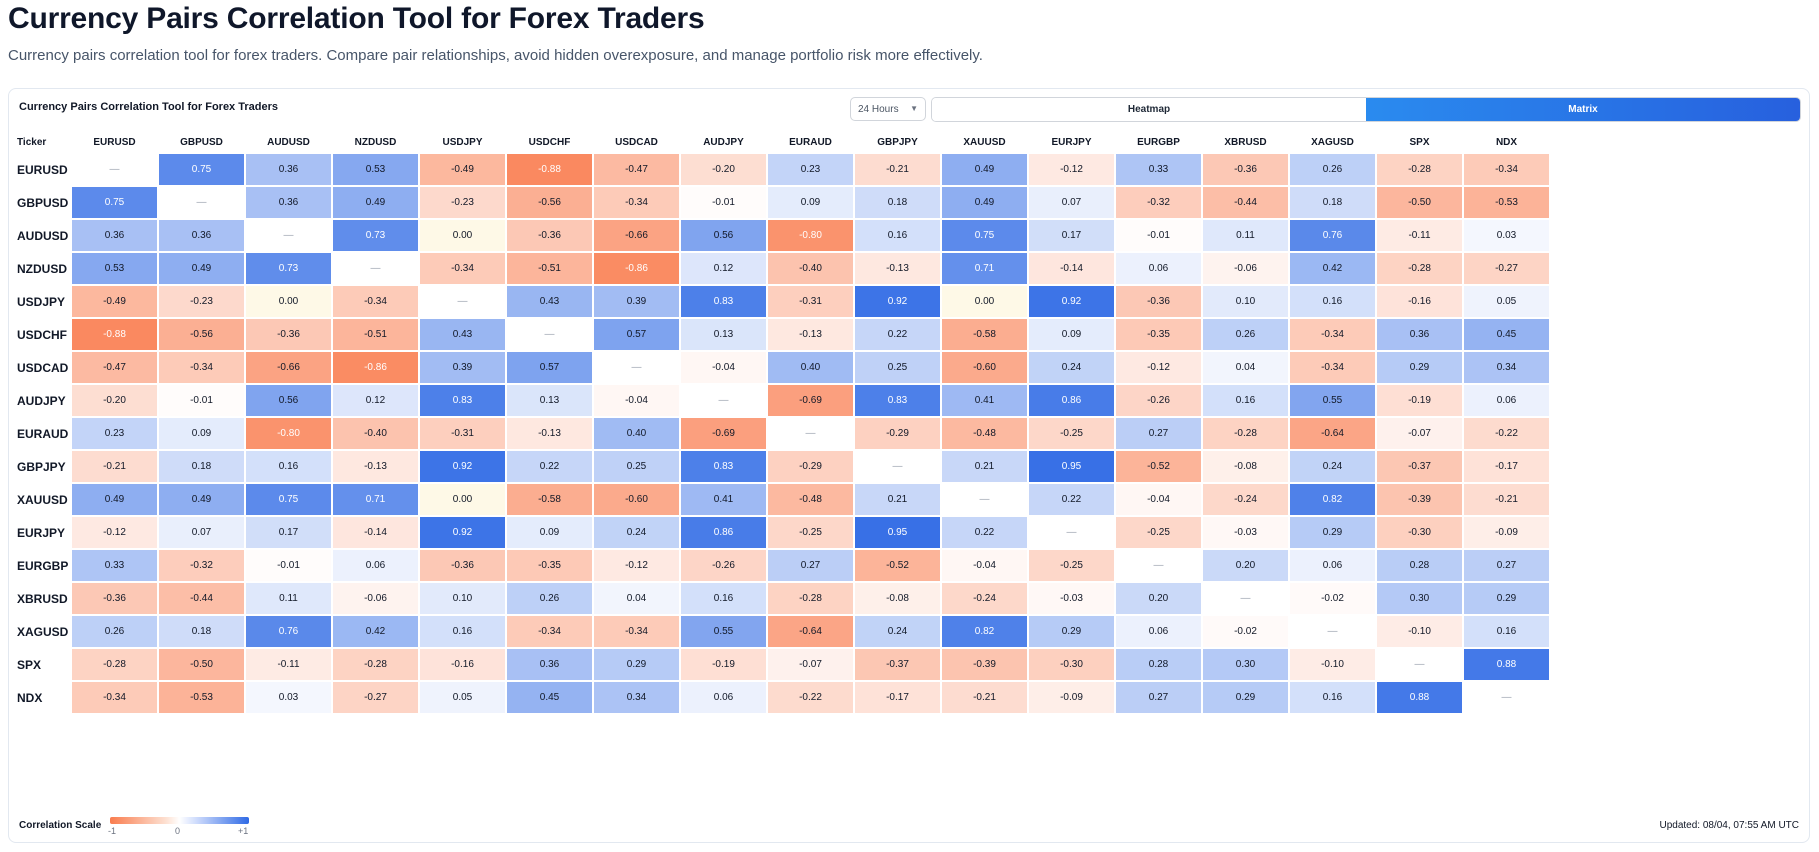 Image resolution: width=1819 pixels, height=852 pixels. What do you see at coordinates (1332, 598) in the screenshot?
I see `matrix-cell: -0.02` at bounding box center [1332, 598].